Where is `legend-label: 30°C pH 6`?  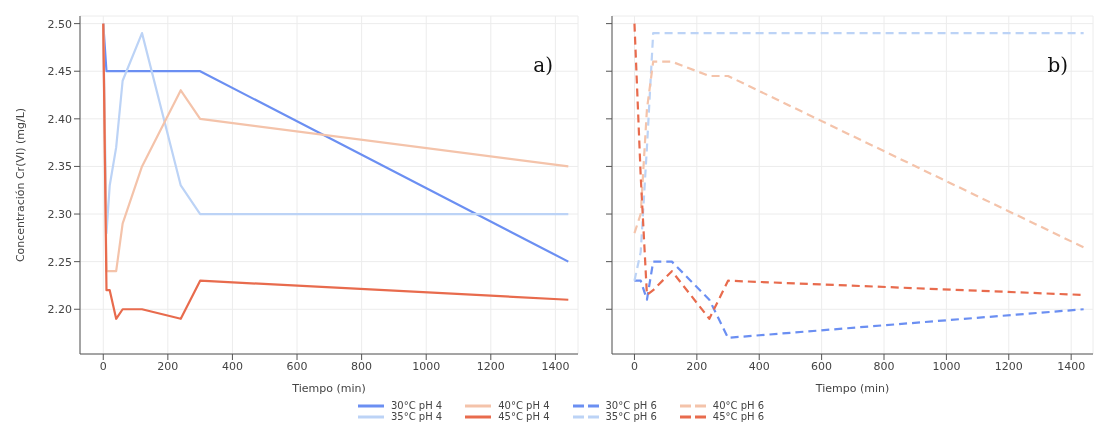 legend-label: 30°C pH 6 is located at coordinates (631, 405).